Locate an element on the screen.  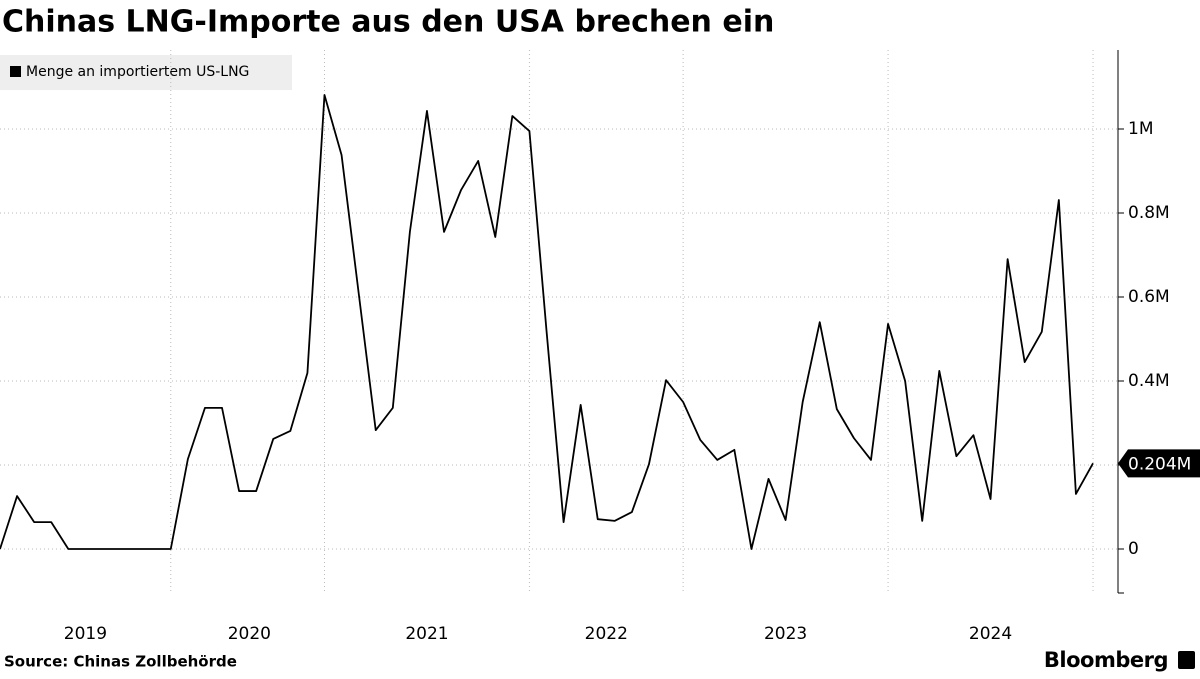
y-tick-label: 0 is located at coordinates (1133, 549).